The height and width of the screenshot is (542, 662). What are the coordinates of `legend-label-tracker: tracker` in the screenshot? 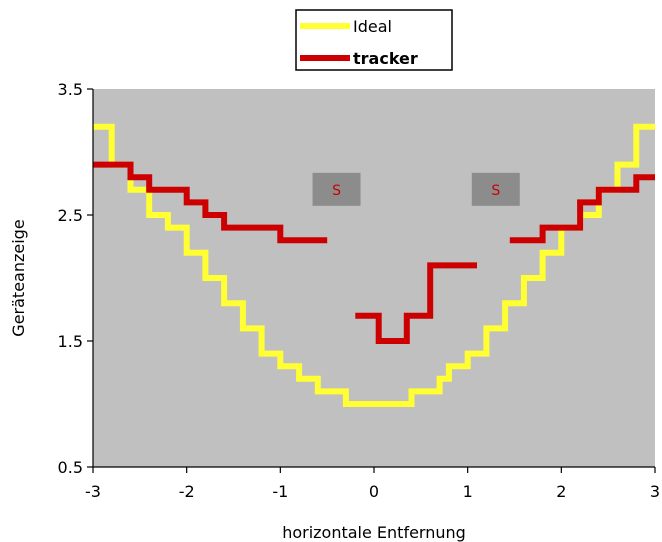 It's located at (385, 58).